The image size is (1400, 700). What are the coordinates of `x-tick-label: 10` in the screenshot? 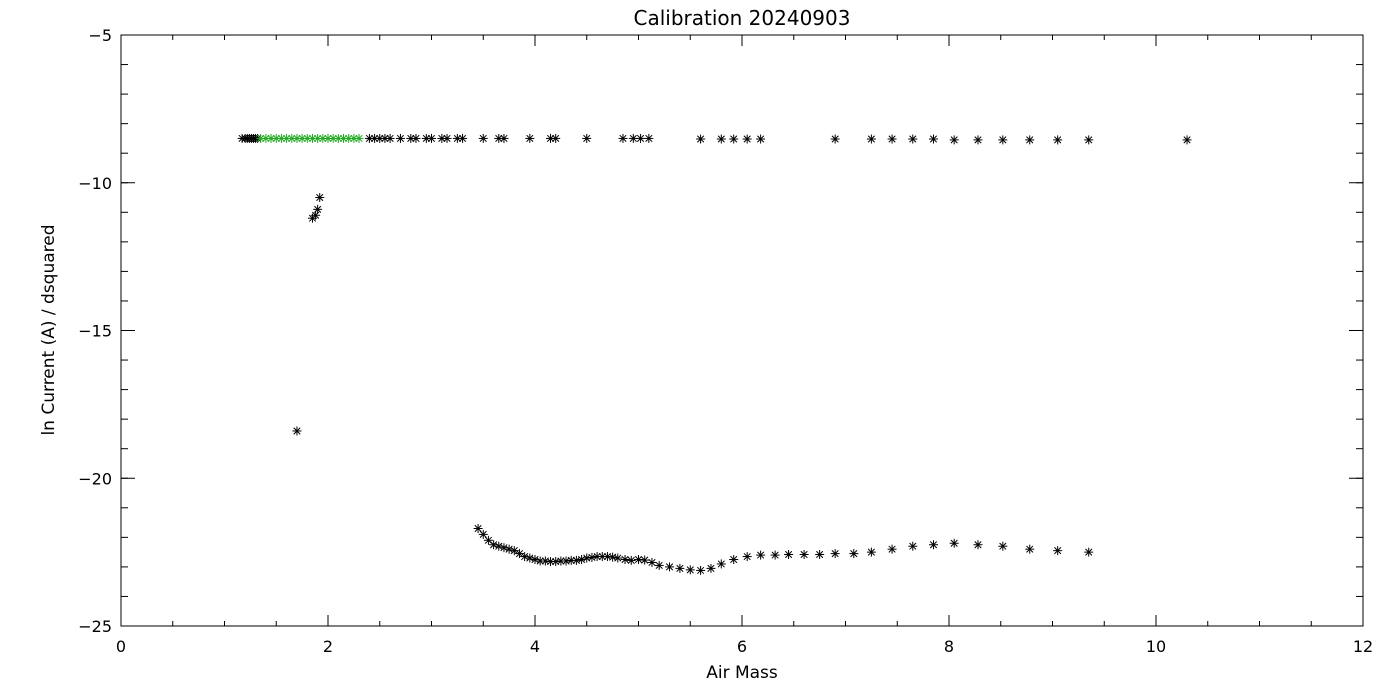 It's located at (1156, 646).